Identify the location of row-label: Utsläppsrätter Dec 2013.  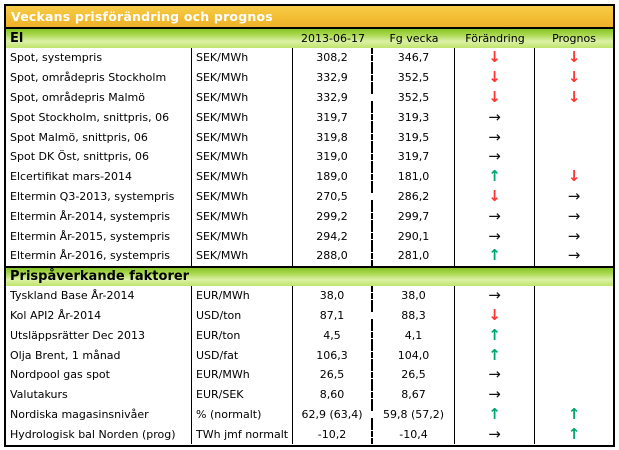
(99, 335).